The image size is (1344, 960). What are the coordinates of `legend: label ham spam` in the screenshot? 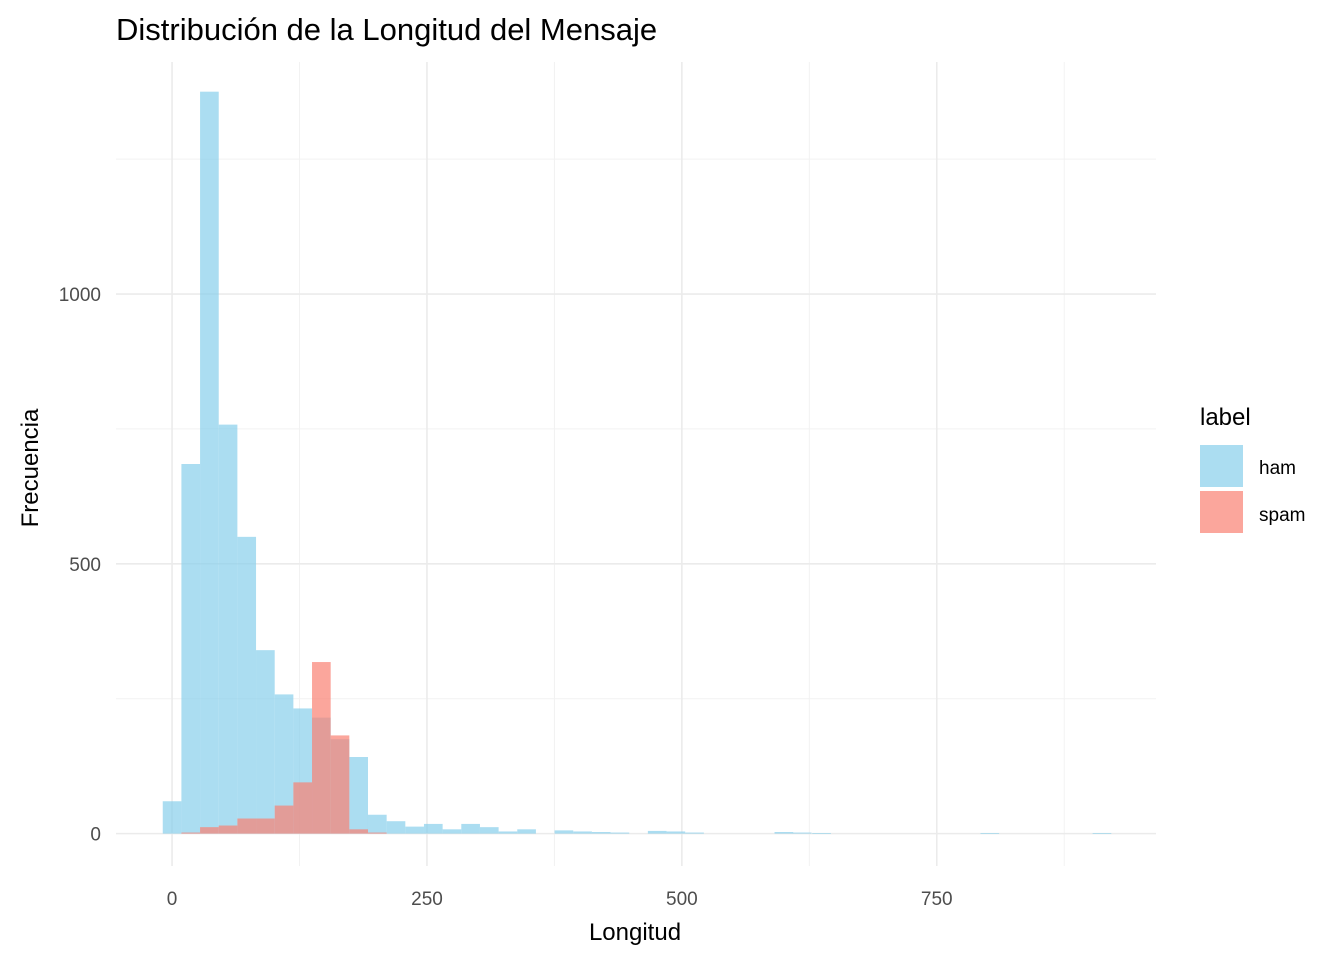 It's located at (1252, 468).